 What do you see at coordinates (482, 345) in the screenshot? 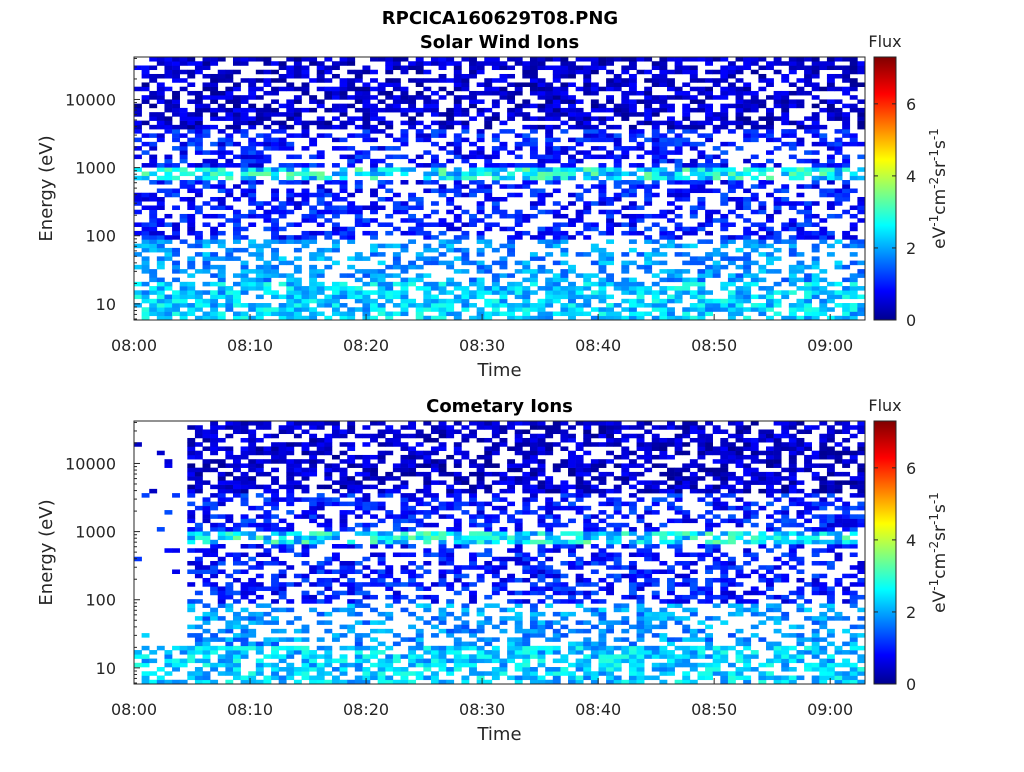
I see `x-tick-label: 08:30` at bounding box center [482, 345].